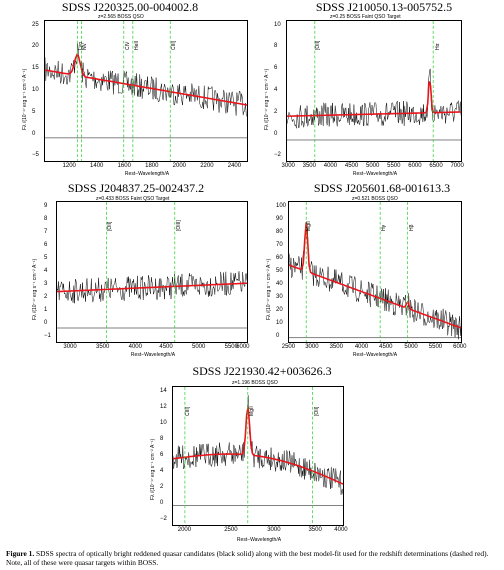 The height and width of the screenshot is (570, 504). What do you see at coordinates (179, 225) in the screenshot?
I see `emission-line-label: [OIII]` at bounding box center [179, 225].